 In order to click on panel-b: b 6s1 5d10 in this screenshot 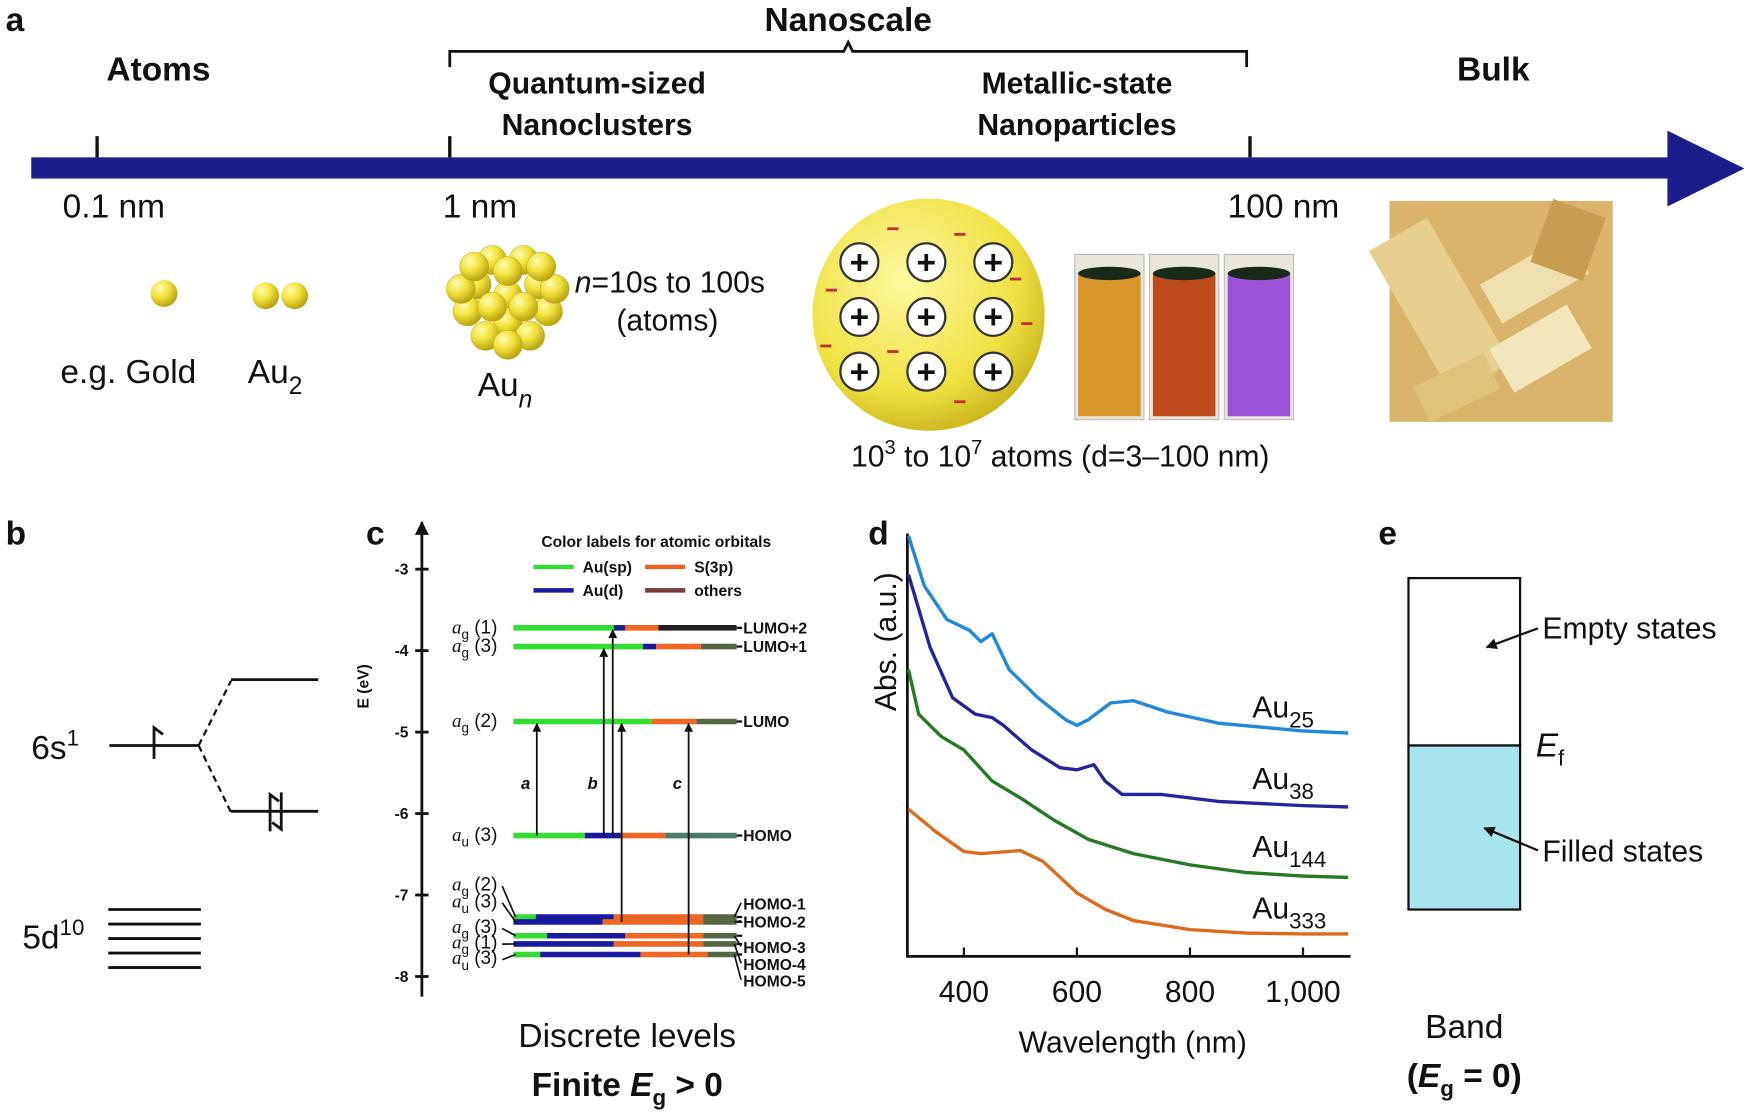, I will do `click(162, 742)`.